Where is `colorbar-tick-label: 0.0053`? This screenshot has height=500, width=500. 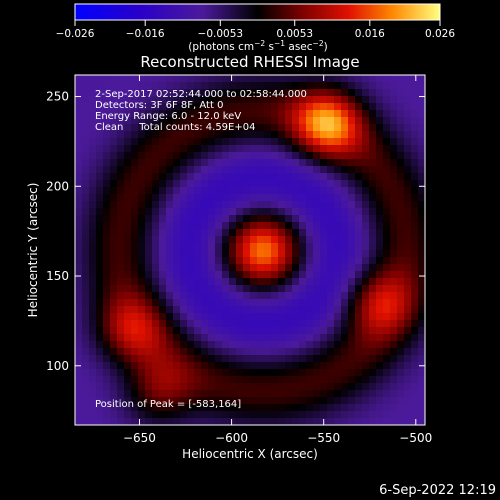
colorbar-tick-label: 0.0053 is located at coordinates (294, 34).